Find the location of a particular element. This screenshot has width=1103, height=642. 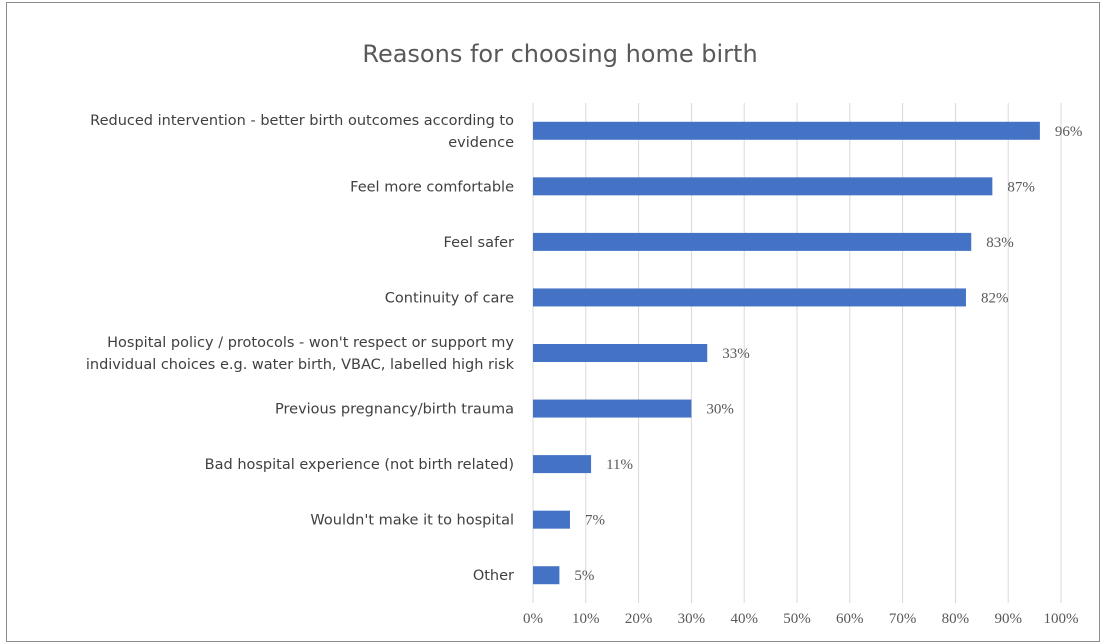

category-label-line: evidence is located at coordinates (481, 143).